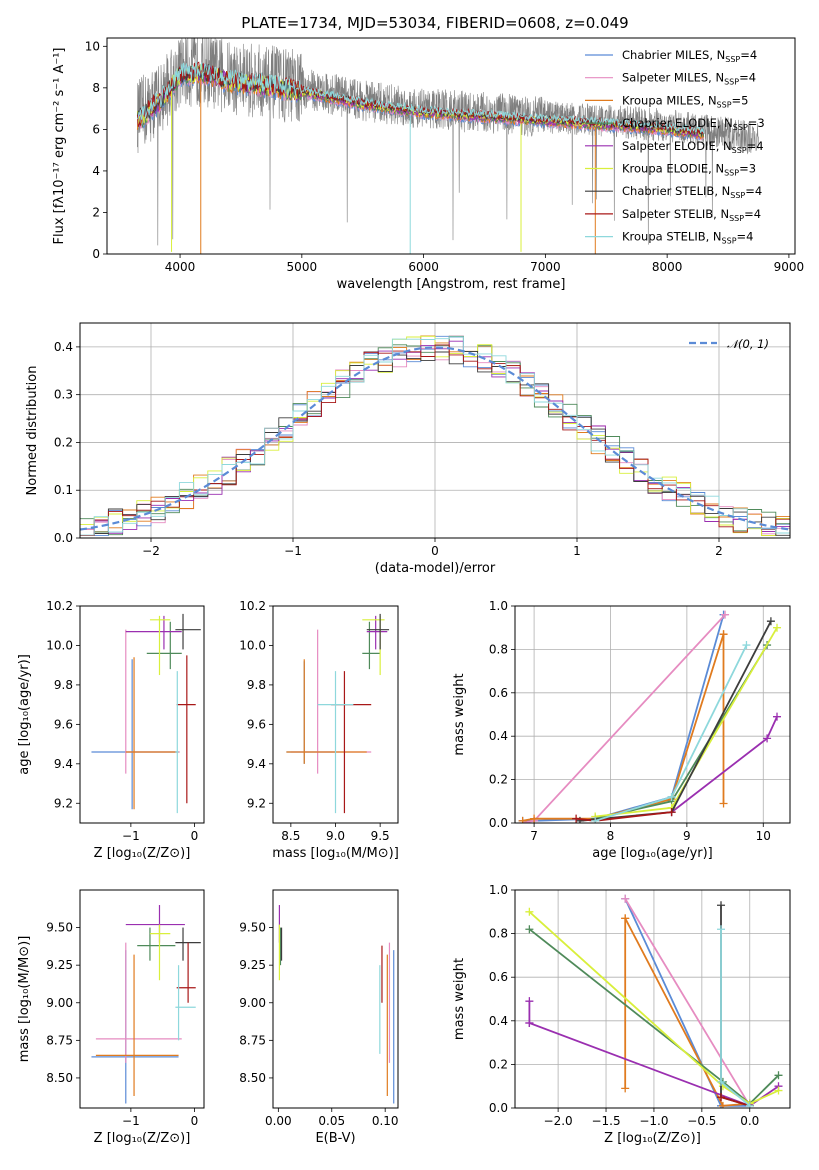 The height and width of the screenshot is (1170, 819). Describe the element at coordinates (748, 344) in the screenshot. I see `legend-entry: 𝒩(0, 1)` at that location.